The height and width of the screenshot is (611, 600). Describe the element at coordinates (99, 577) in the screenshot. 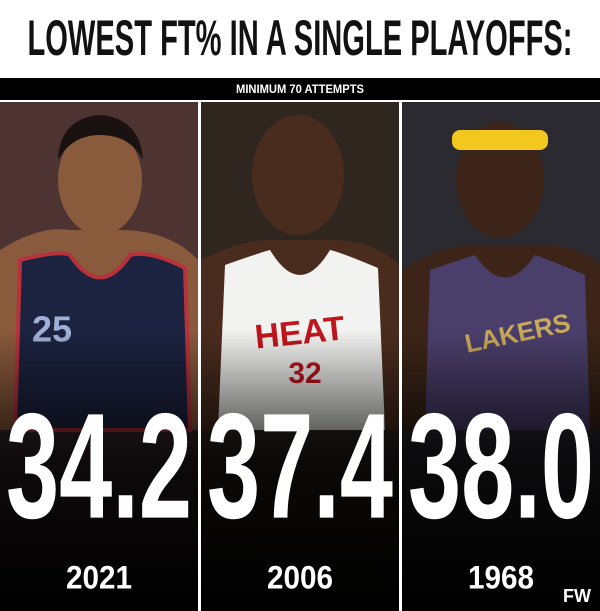

I see `year: 2021` at that location.